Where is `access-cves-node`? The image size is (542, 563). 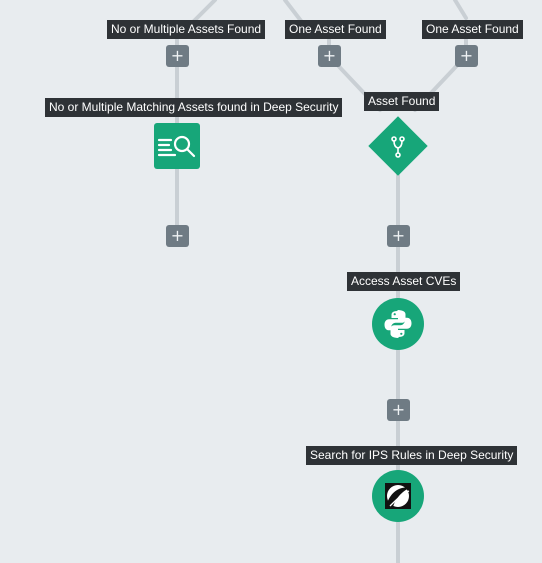
access-cves-node is located at coordinates (398, 324).